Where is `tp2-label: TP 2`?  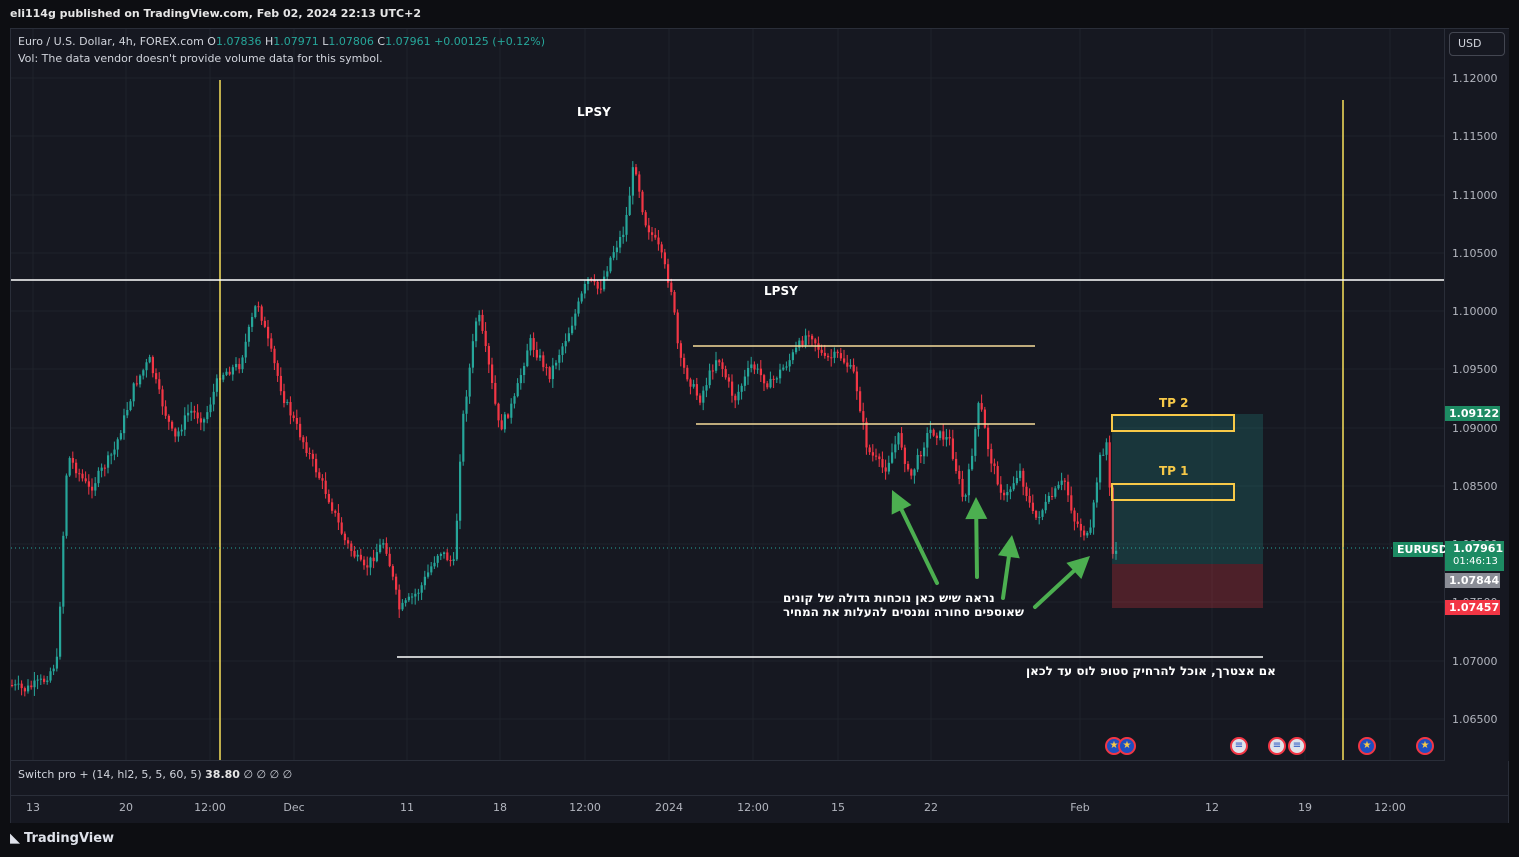
tp2-label: TP 2 is located at coordinates (1174, 403).